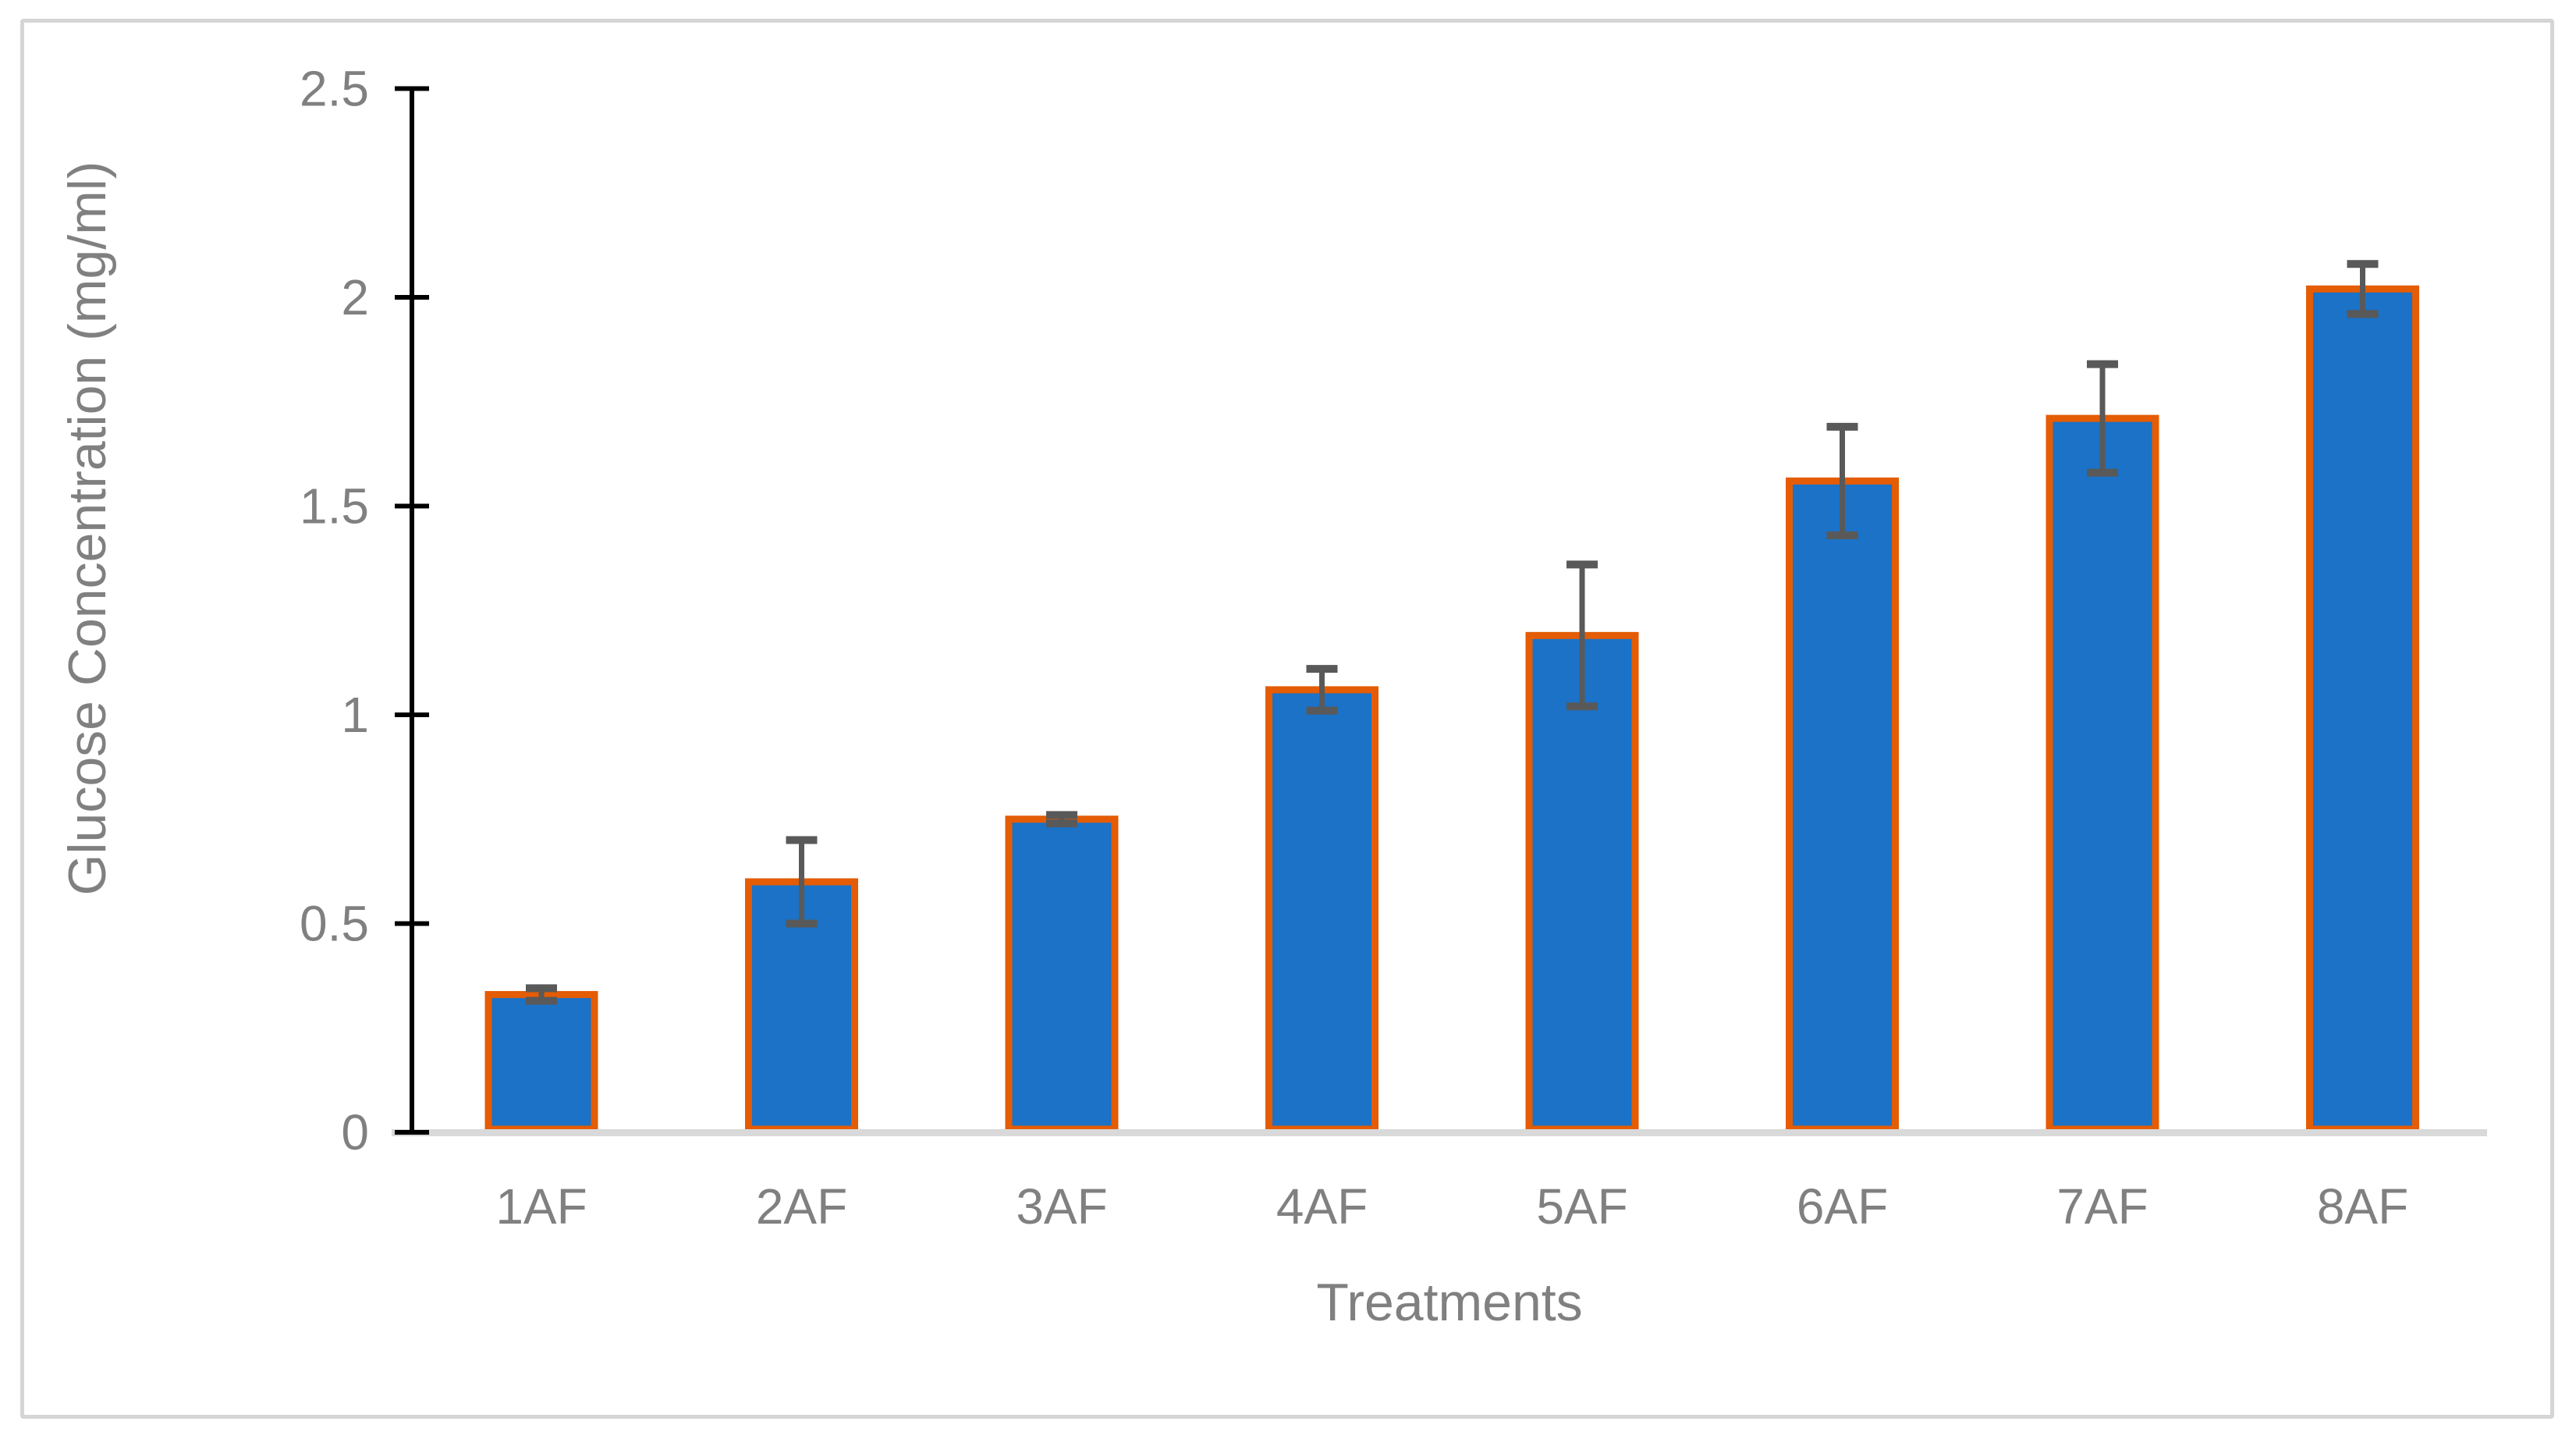  Describe the element at coordinates (1061, 1206) in the screenshot. I see `x-category-label-3AF: 3AF` at that location.